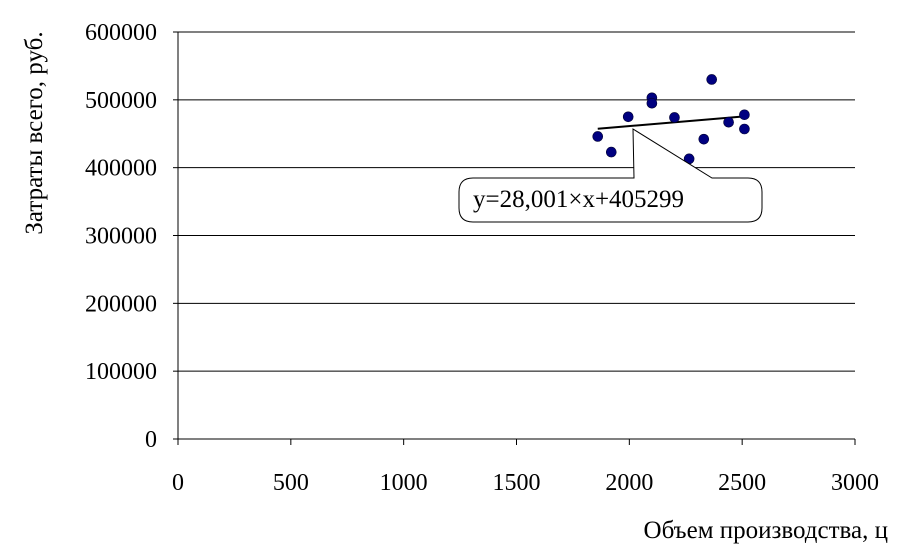  I want to click on equation-callout: y=28,001×x+405299, so click(610, 175).